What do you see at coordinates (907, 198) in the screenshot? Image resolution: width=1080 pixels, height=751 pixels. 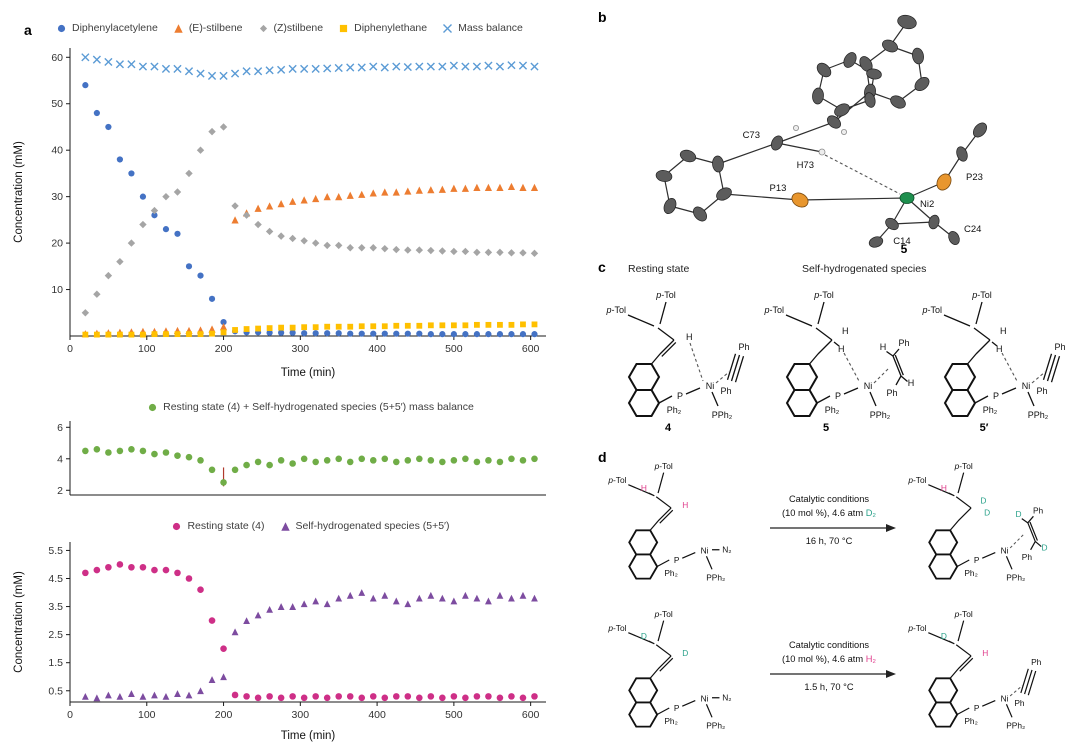 I see `nickel-atom` at bounding box center [907, 198].